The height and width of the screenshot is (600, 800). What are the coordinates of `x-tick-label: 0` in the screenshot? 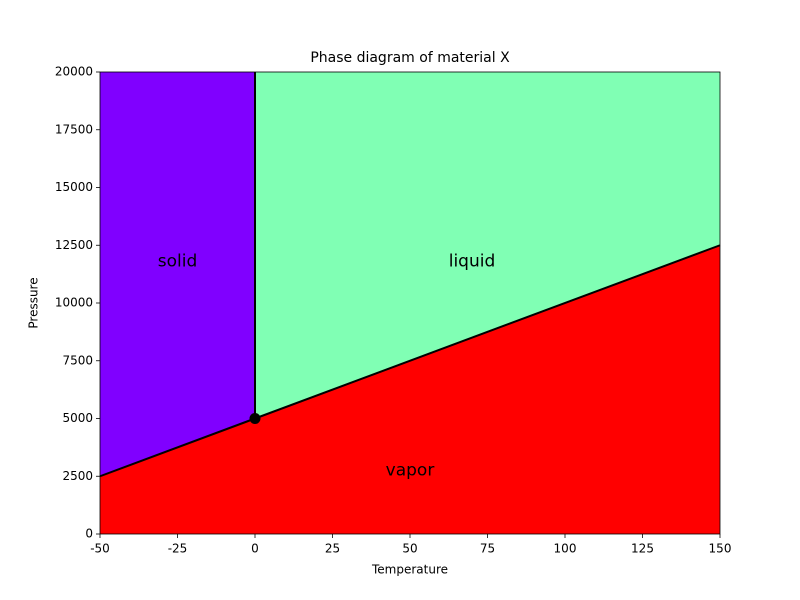 It's located at (255, 549).